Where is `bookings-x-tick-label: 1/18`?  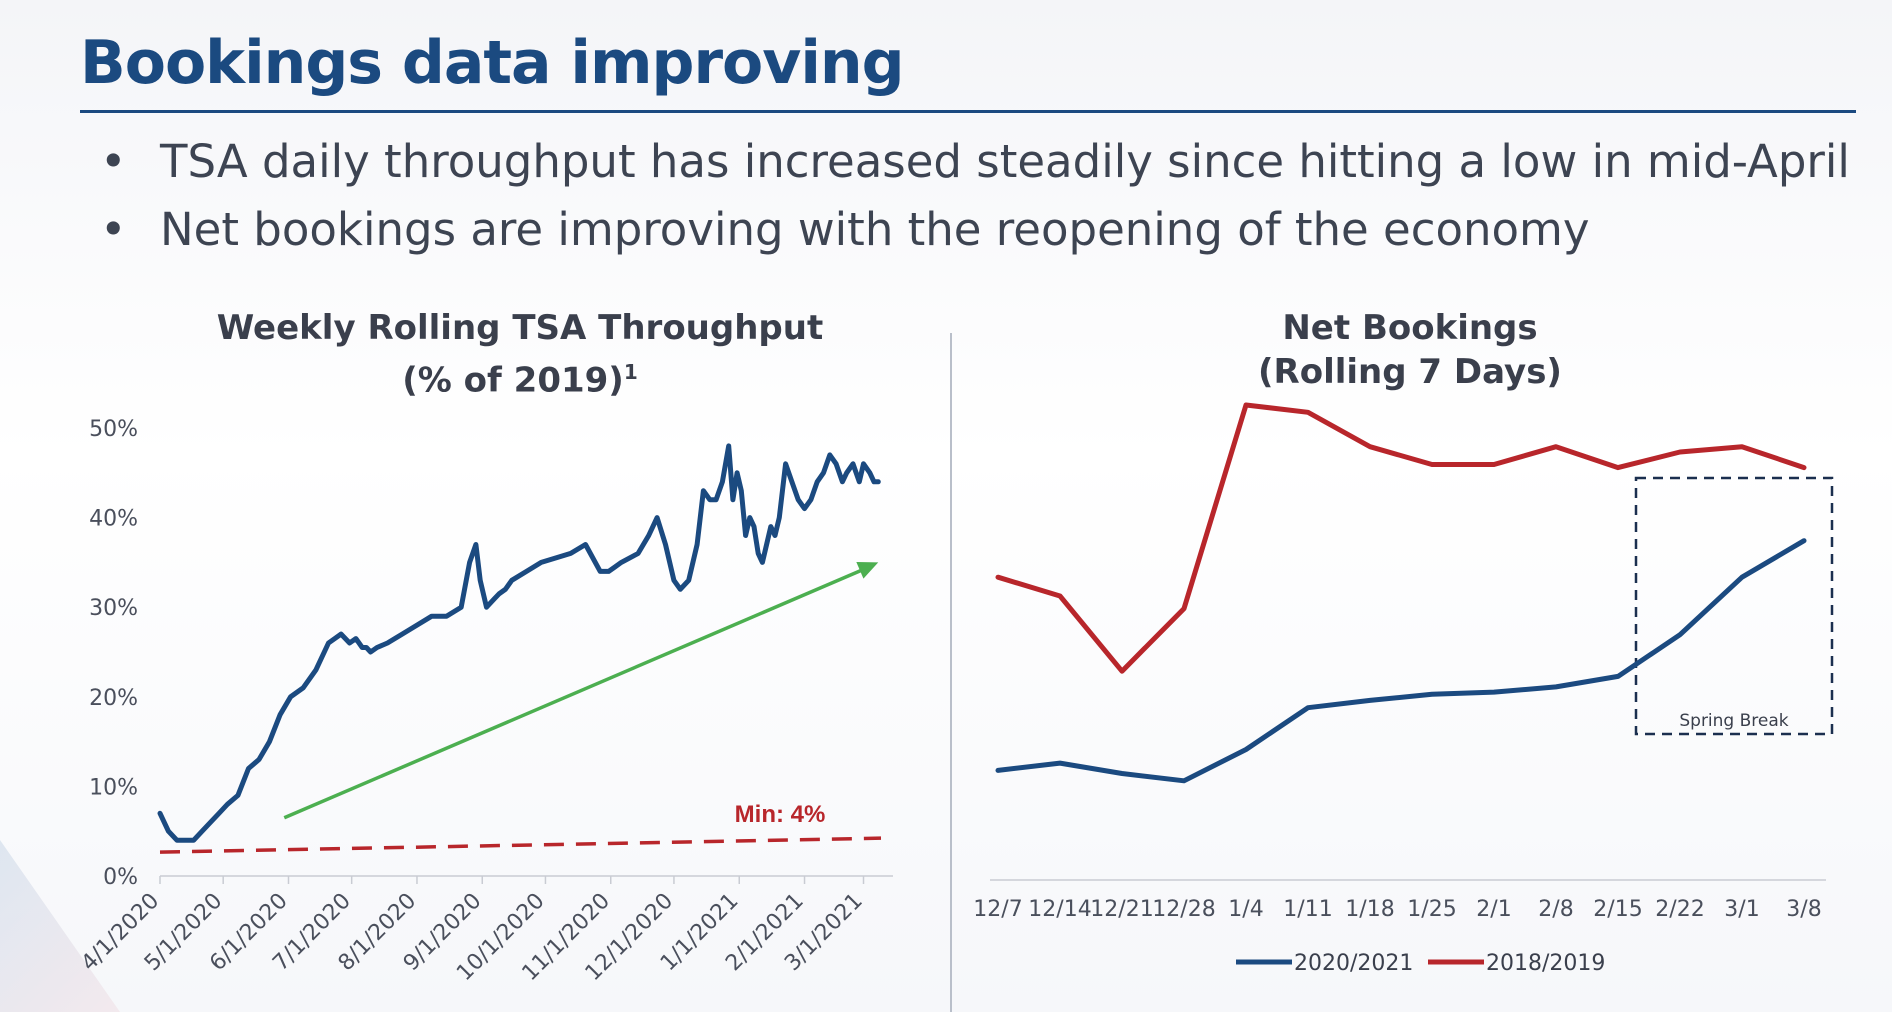 bookings-x-tick-label: 1/18 is located at coordinates (1369, 909).